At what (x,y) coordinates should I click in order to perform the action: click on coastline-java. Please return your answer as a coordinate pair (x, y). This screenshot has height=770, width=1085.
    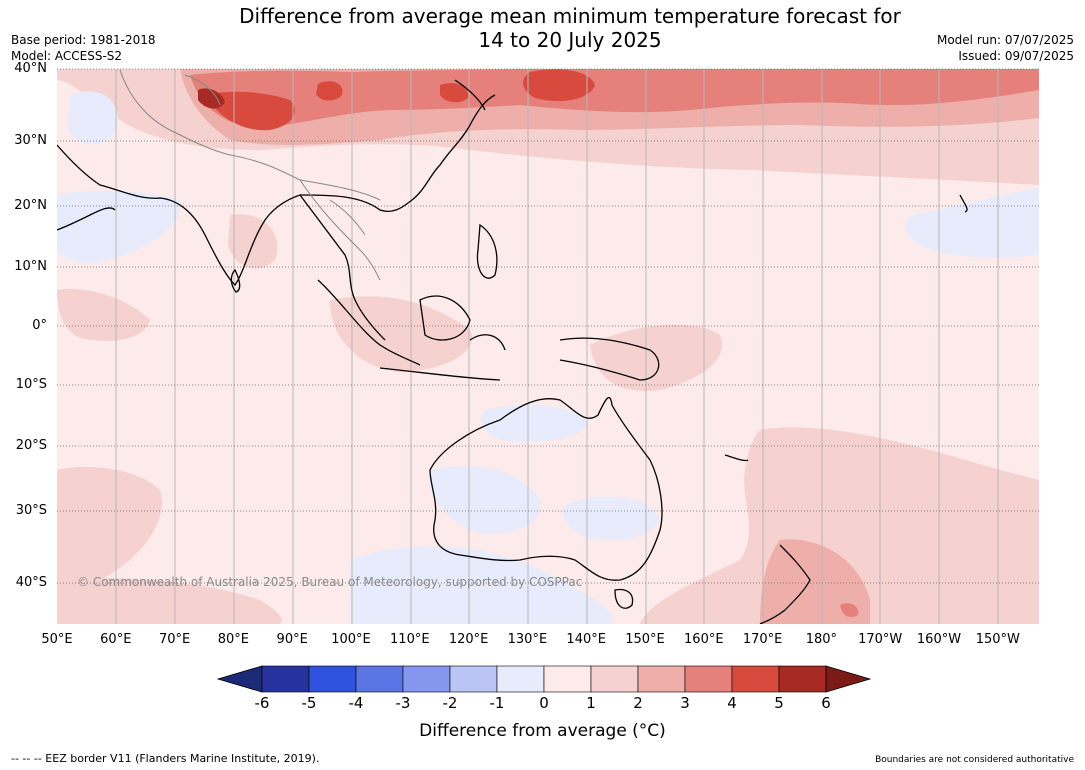
    Looking at the image, I should click on (440, 374).